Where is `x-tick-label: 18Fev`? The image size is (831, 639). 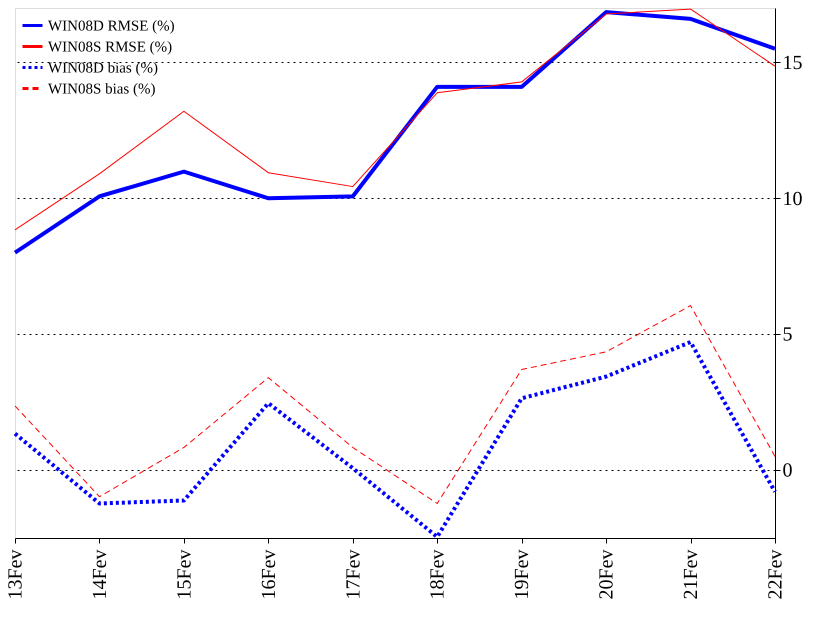 x-tick-label: 18Fev is located at coordinates (437, 575).